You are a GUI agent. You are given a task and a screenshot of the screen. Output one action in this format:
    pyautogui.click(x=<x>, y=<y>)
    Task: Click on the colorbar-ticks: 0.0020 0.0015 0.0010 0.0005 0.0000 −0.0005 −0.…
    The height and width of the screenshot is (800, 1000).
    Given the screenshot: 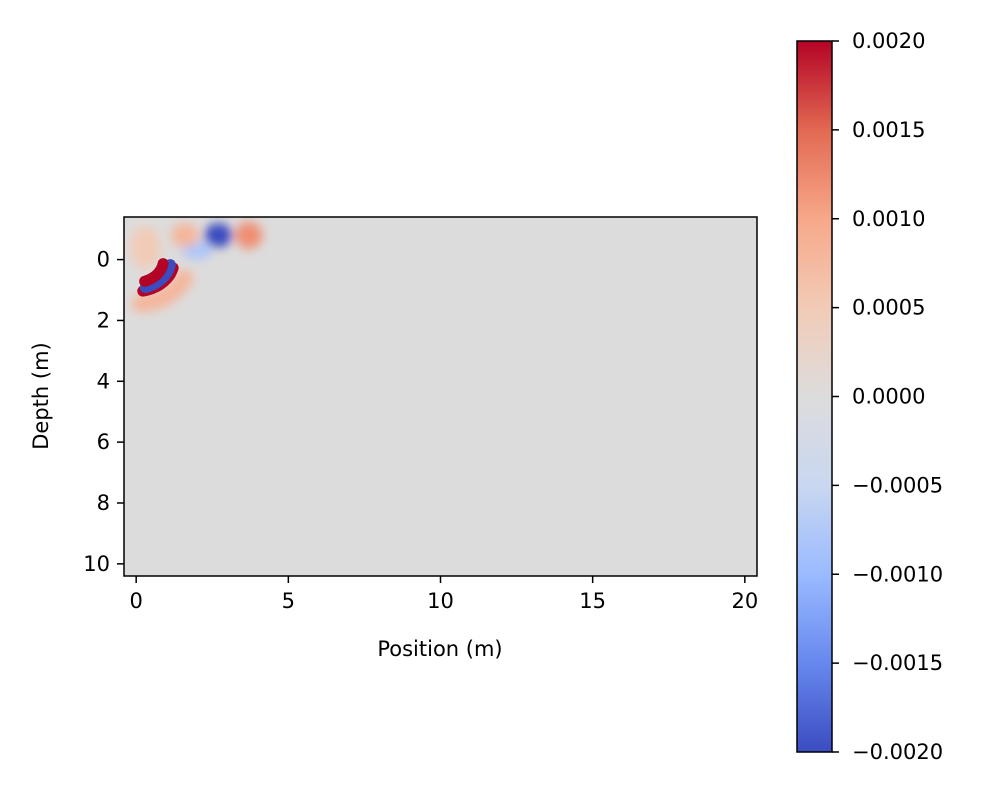 What is the action you would take?
    pyautogui.click(x=887, y=396)
    